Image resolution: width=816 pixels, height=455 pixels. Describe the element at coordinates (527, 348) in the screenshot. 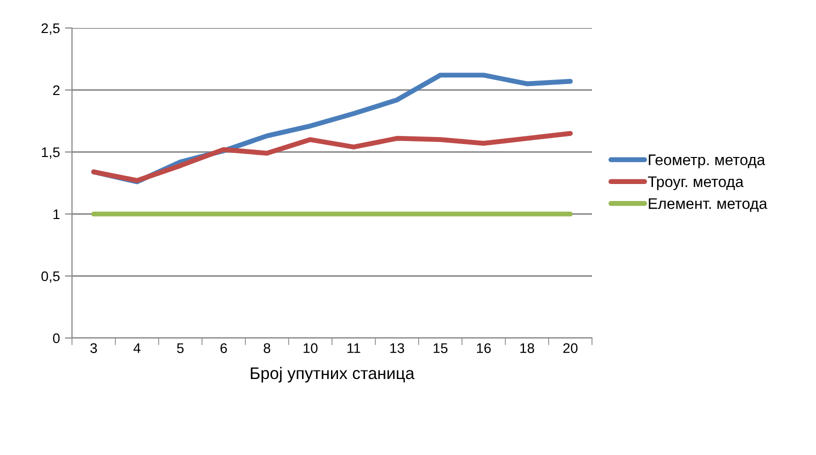

I see `x-tick-label: 18` at that location.